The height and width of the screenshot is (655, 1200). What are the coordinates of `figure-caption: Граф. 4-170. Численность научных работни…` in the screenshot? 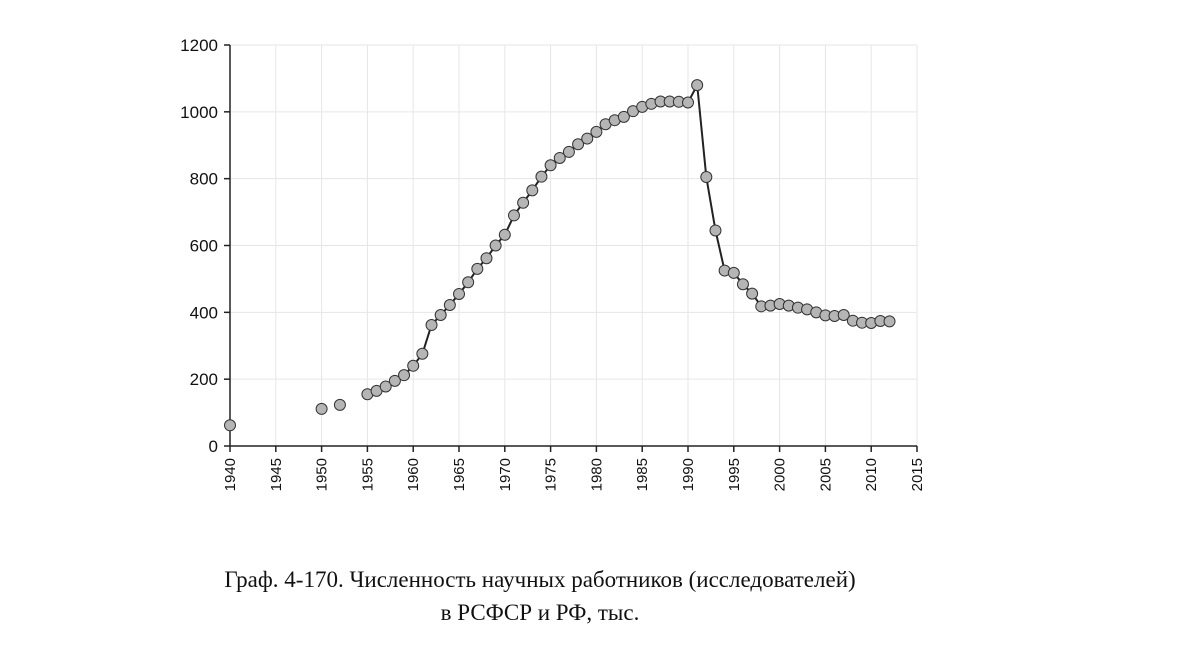 It's located at (540, 599).